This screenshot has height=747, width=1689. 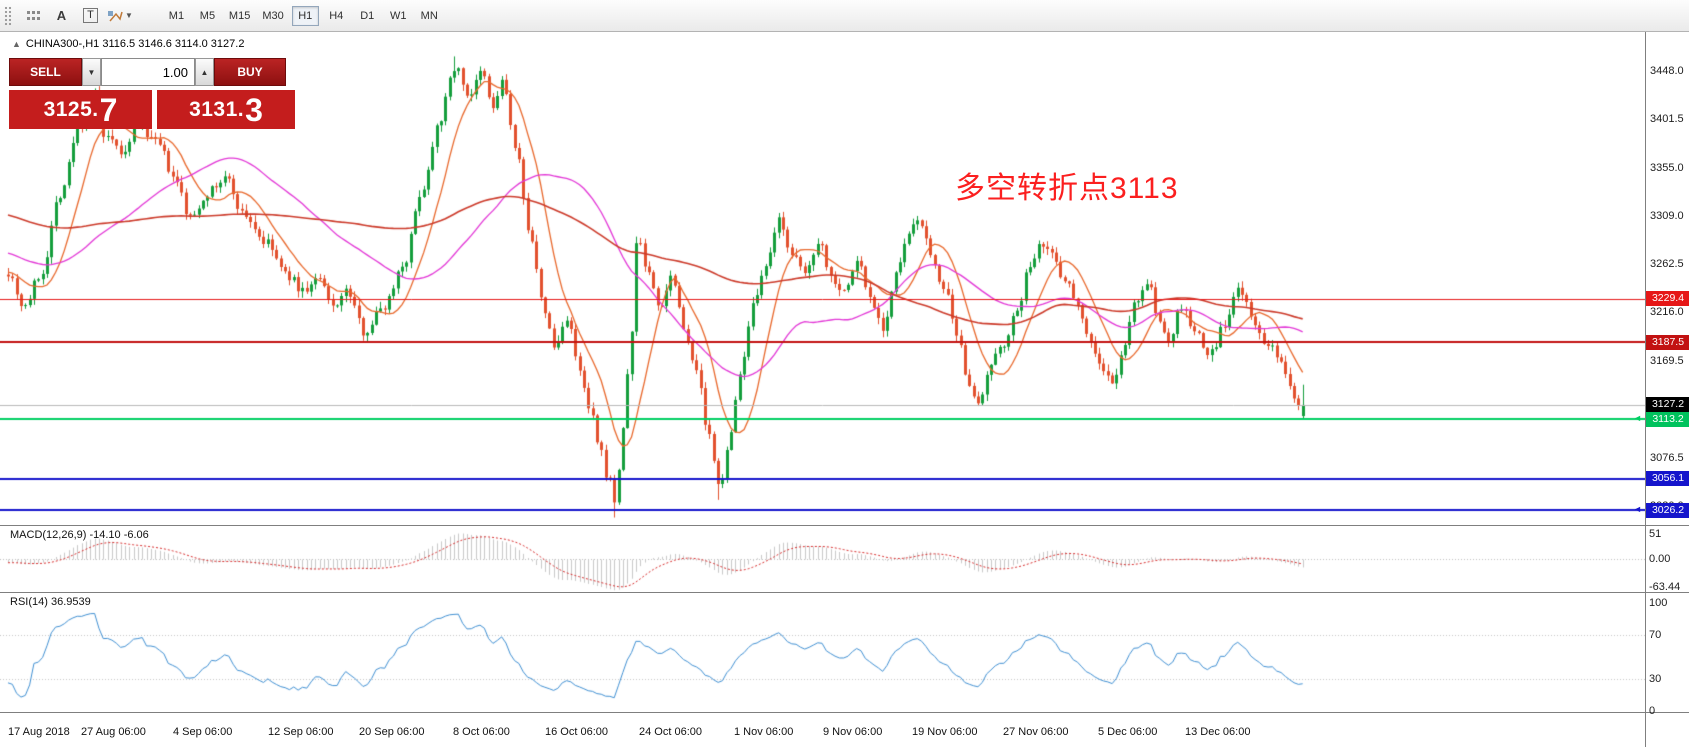 I want to click on price-axis-label: 3448.0, so click(x=1667, y=71).